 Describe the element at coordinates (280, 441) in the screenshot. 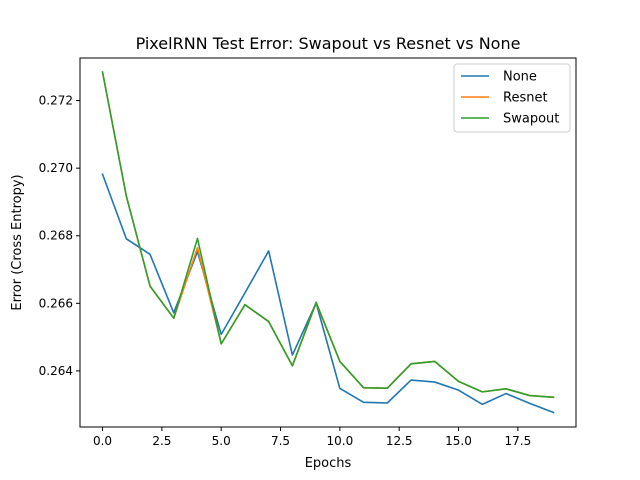

I see `x-tick-label: 7.5` at that location.